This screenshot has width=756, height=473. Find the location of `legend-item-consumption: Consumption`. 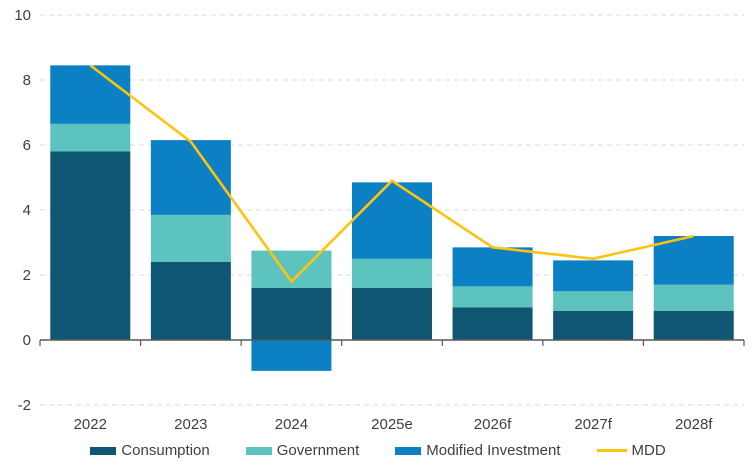

legend-item-consumption: Consumption is located at coordinates (150, 450).